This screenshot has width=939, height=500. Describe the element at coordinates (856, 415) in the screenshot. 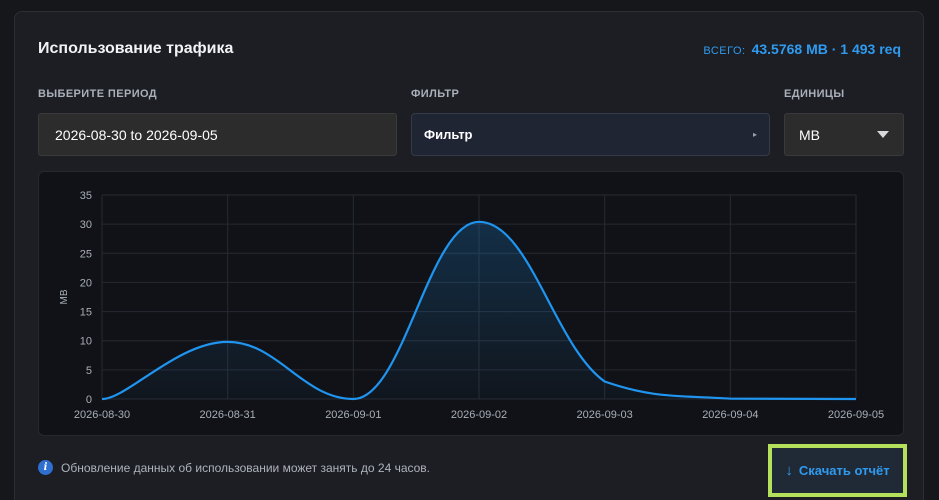

I see `x-tick-label: 2026-09-05` at that location.